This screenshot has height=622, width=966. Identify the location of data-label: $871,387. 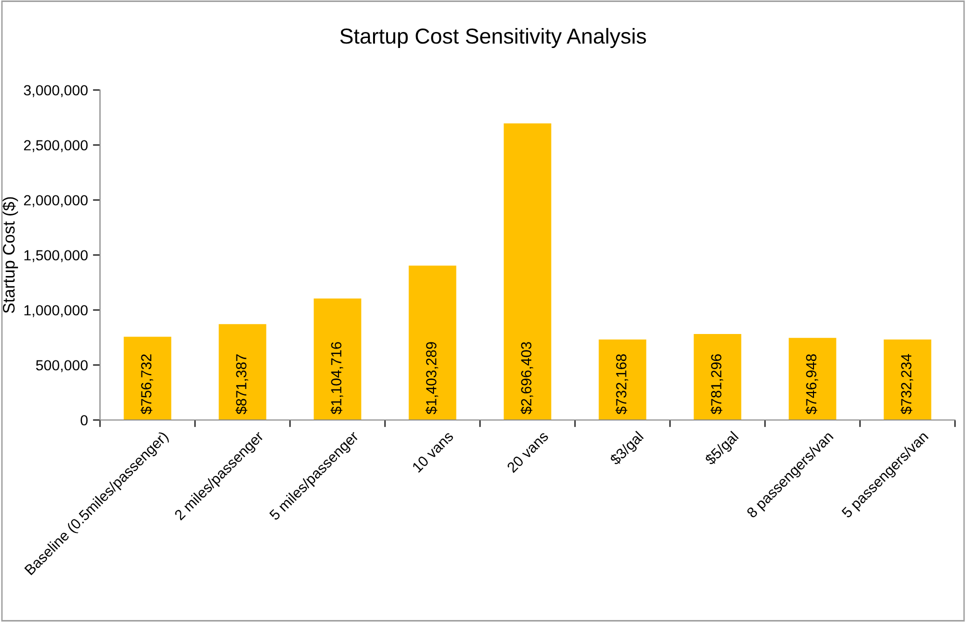
(241, 384).